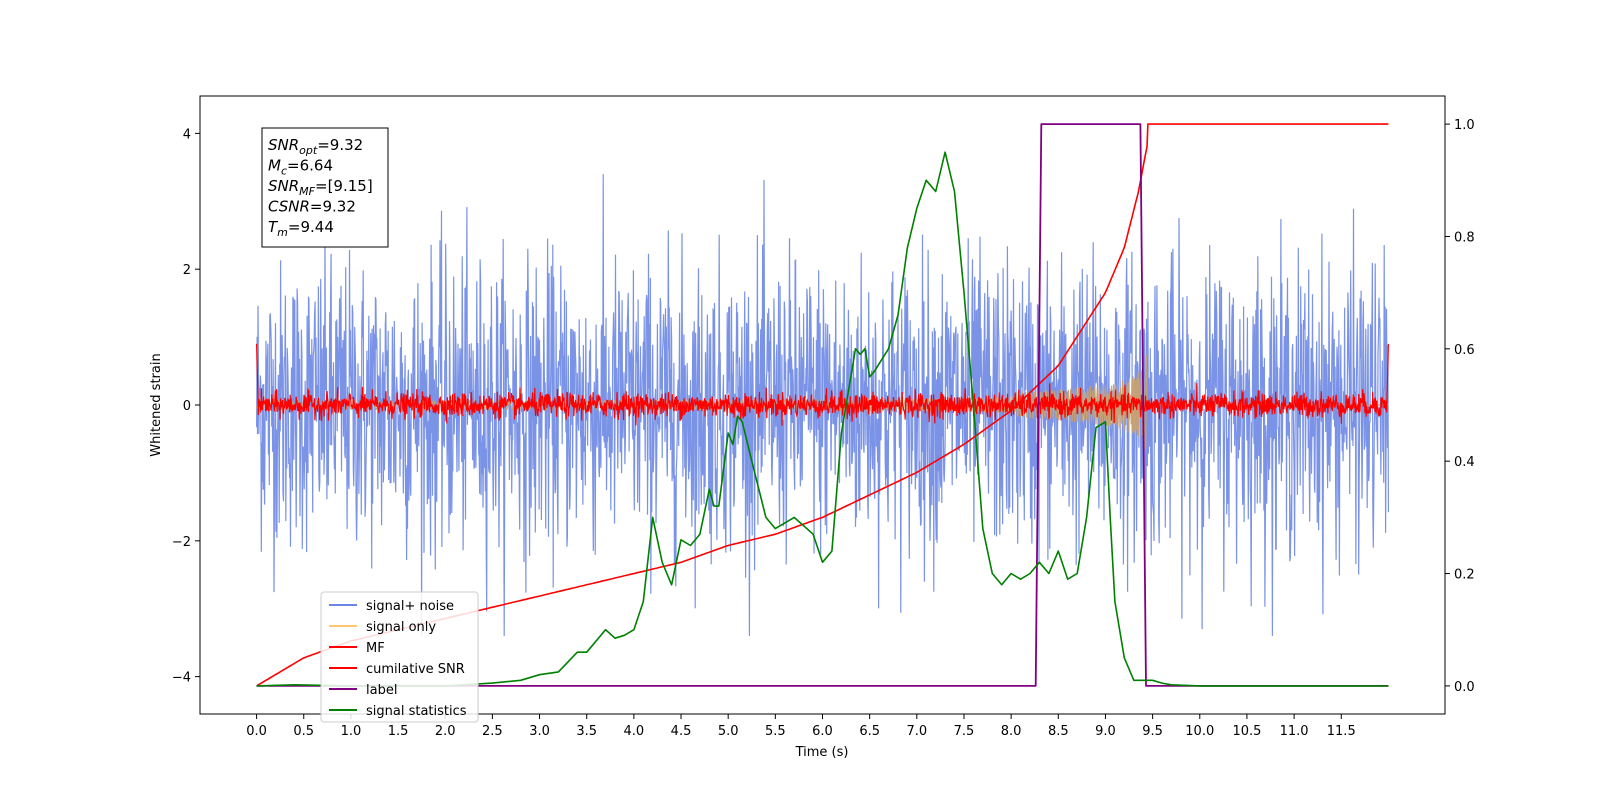  I want to click on legend-label: signal only, so click(401, 627).